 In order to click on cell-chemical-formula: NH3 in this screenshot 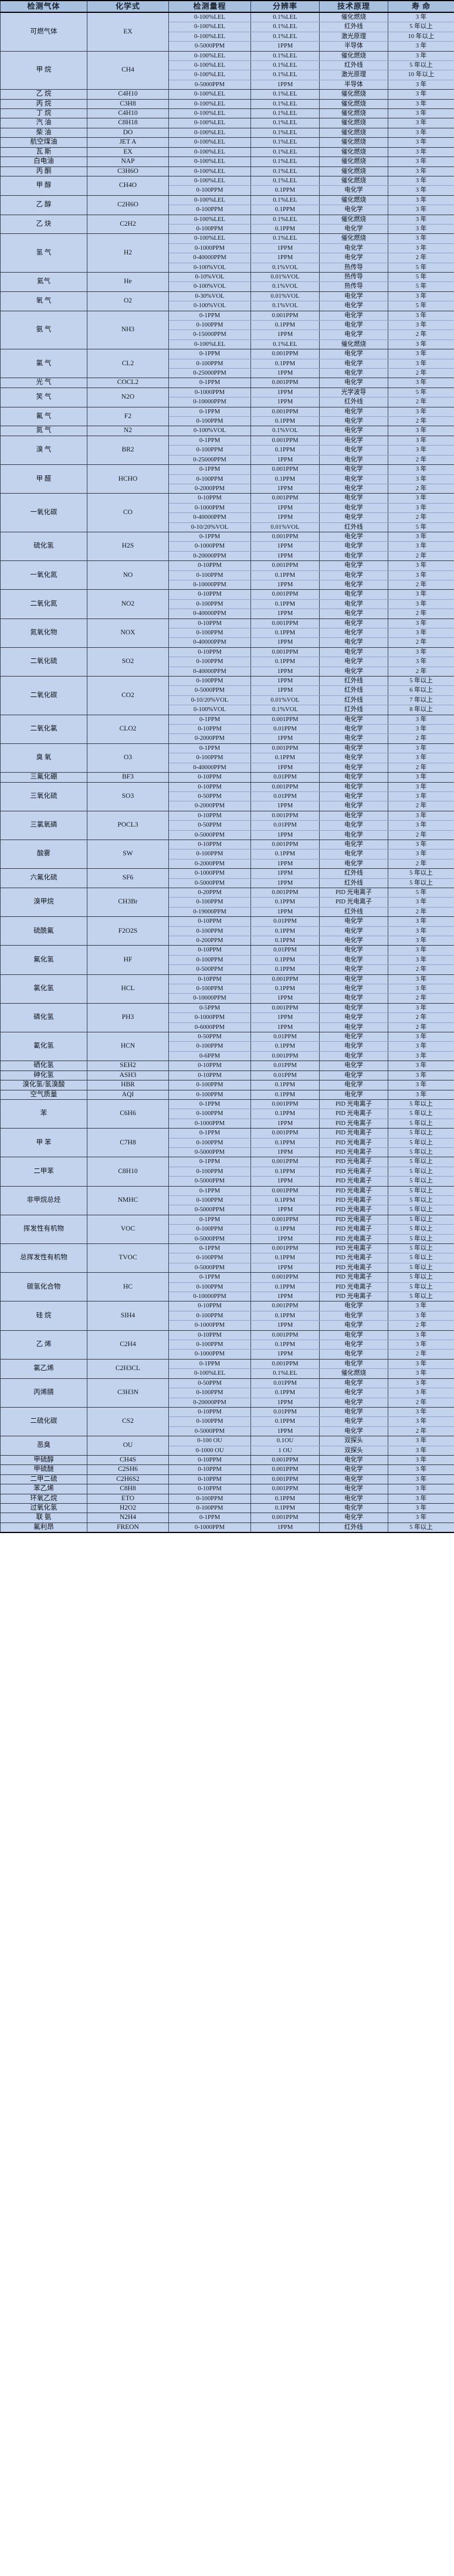, I will do `click(128, 330)`.